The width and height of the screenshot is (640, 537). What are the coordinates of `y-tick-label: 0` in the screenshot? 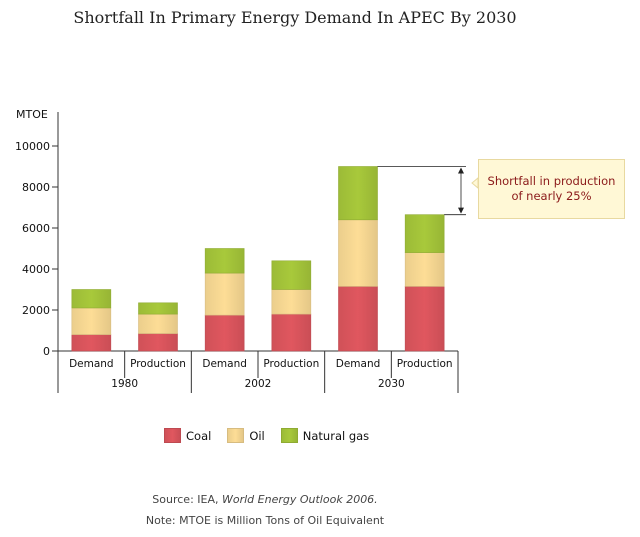 It's located at (46, 351).